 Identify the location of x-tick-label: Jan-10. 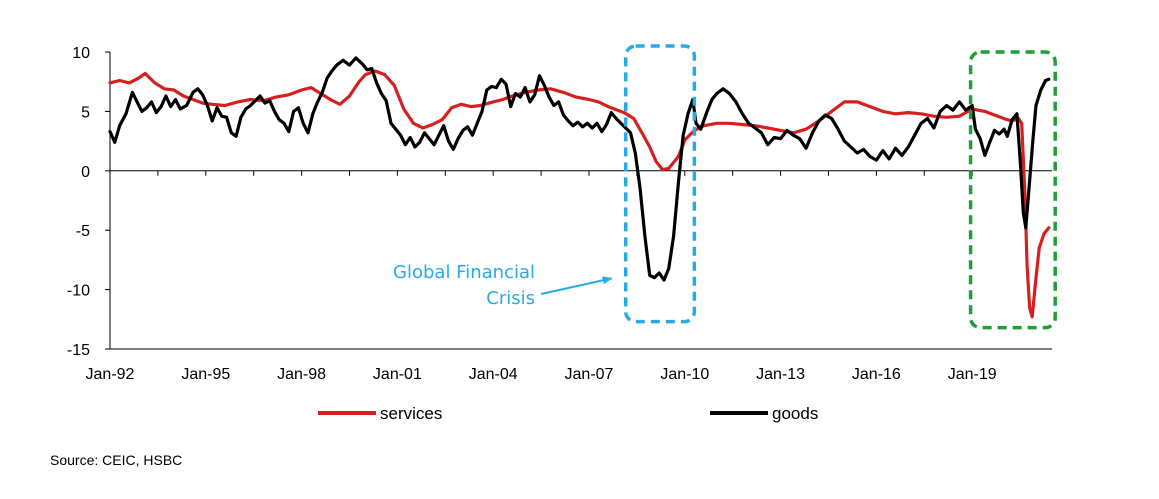
(684, 374).